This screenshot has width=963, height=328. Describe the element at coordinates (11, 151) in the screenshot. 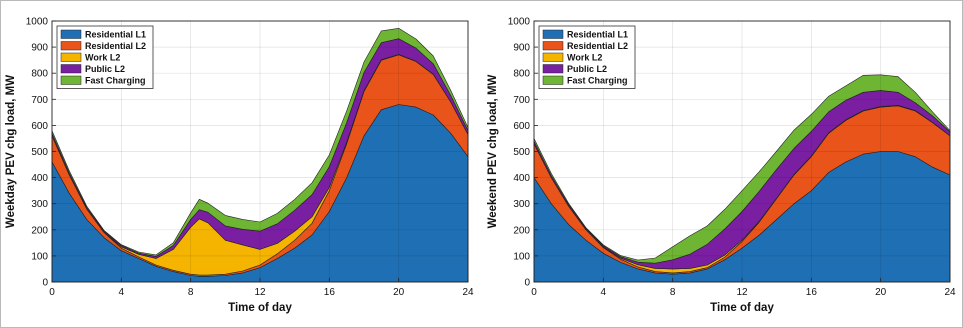

I see `y-axis-label: Weekday PEV chg load, MW` at that location.